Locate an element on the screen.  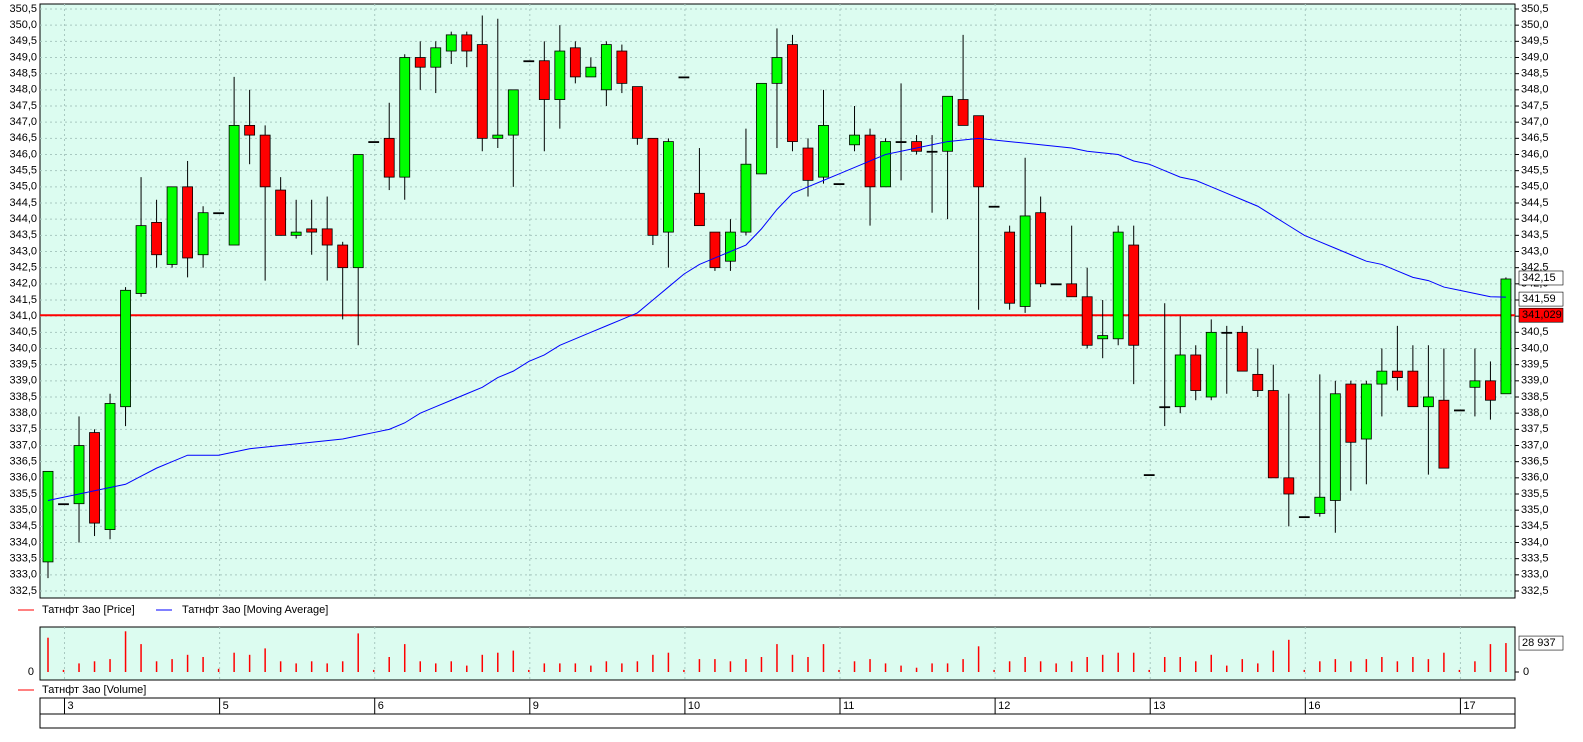
y-tick-label-right: 349,5 is located at coordinates (1535, 41).